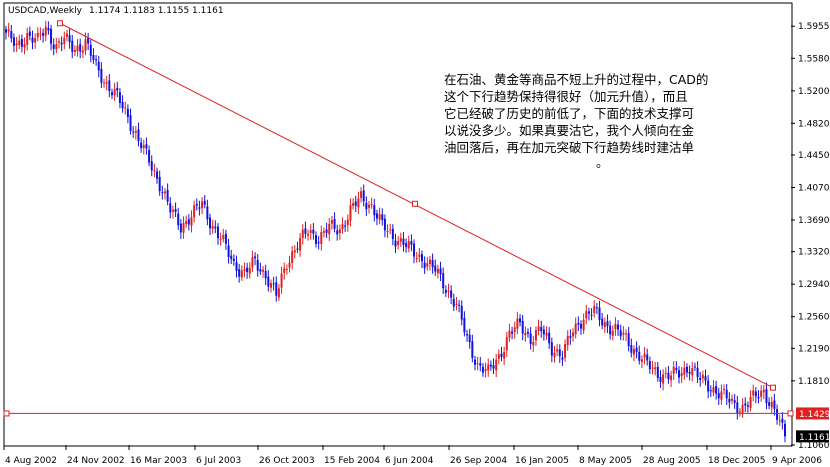  Describe the element at coordinates (814, 438) in the screenshot. I see `current-price-badge-label: 1.1161` at that location.